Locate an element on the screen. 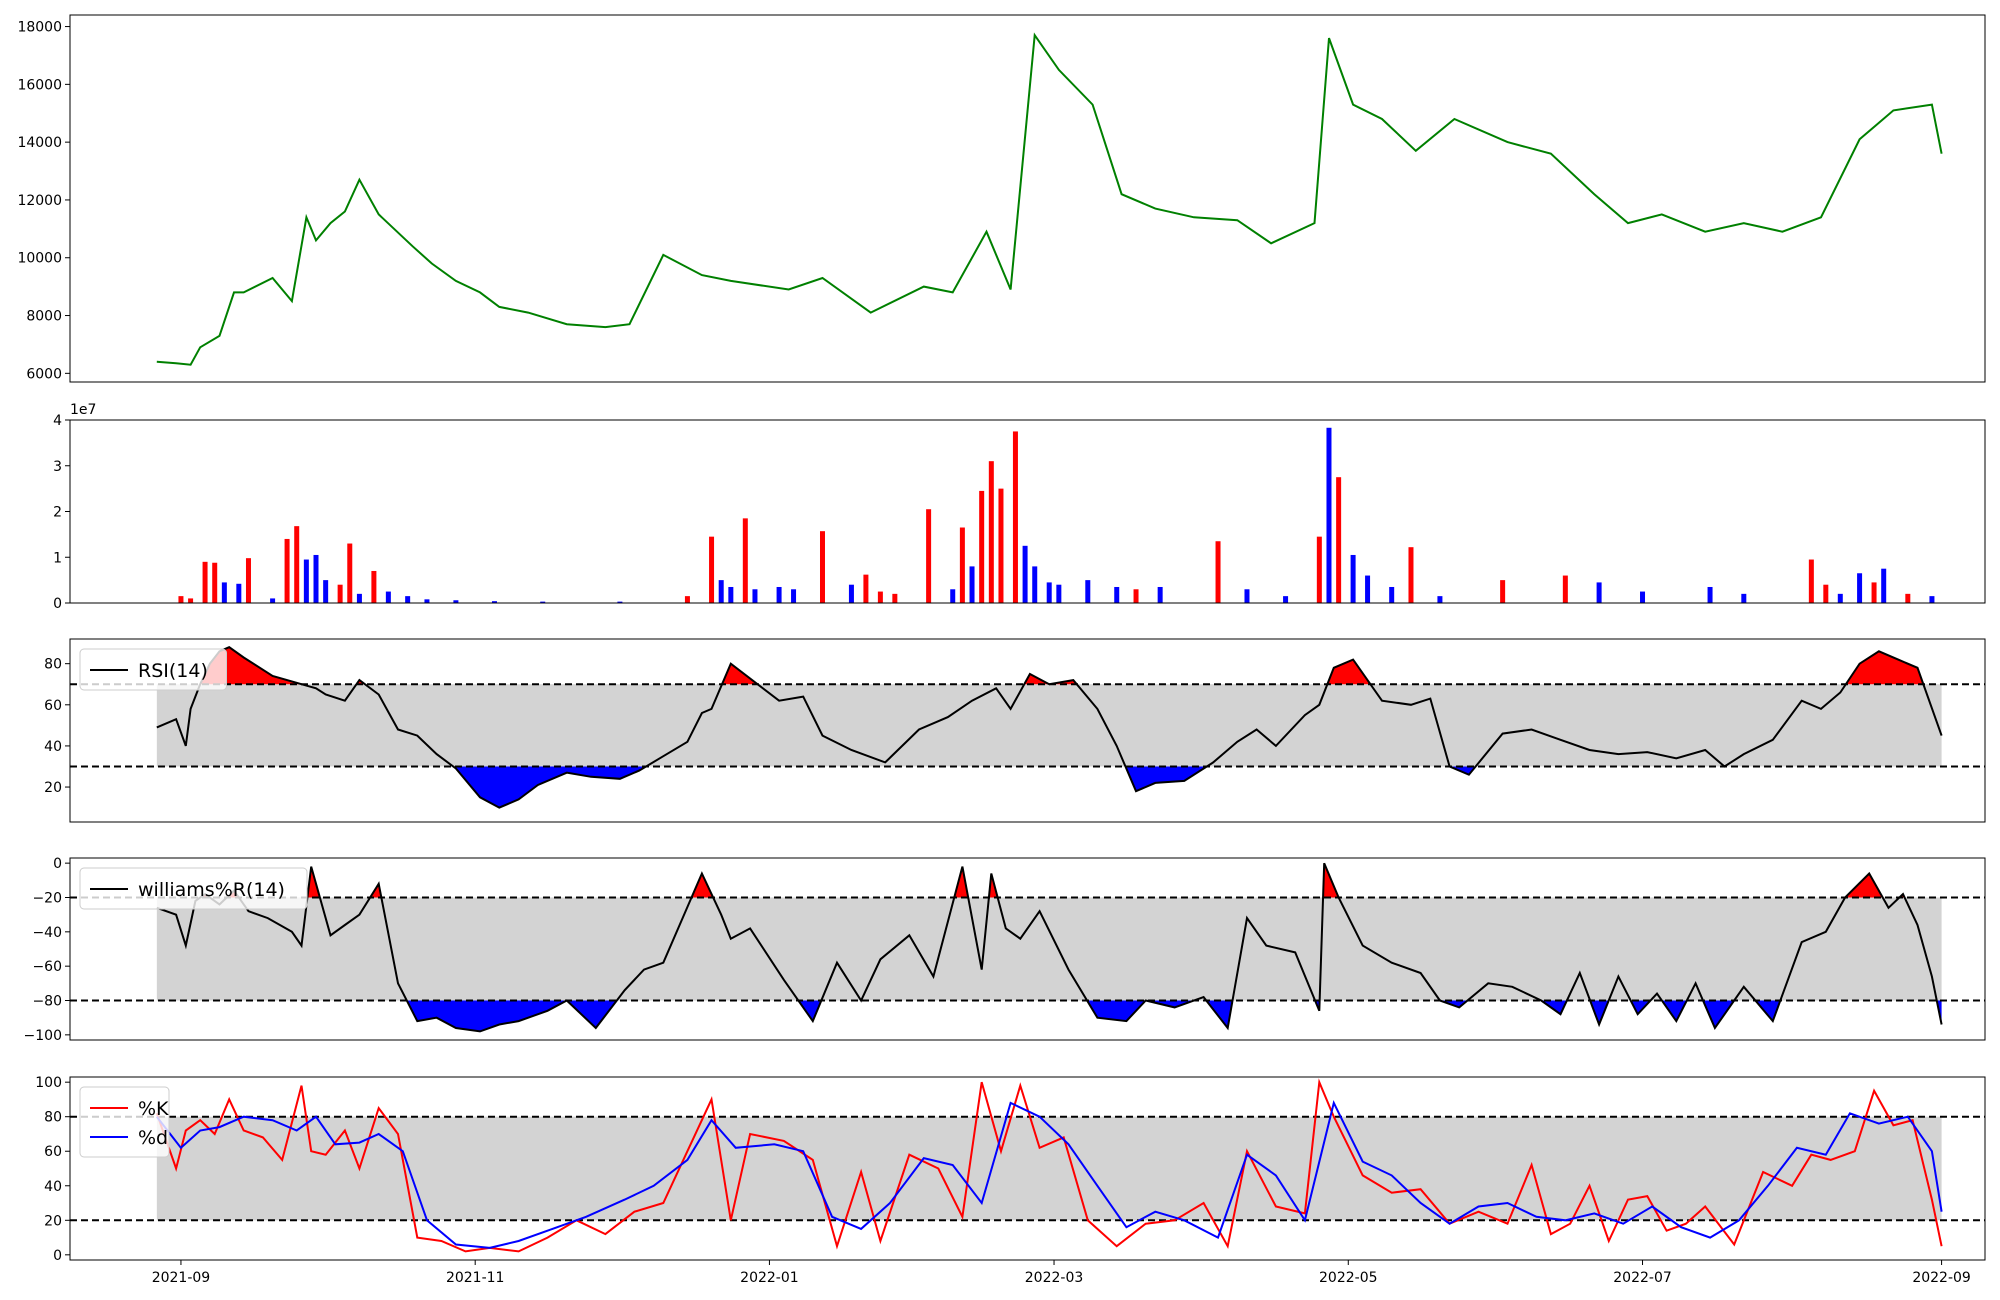  y-tick-label: −40 is located at coordinates (47, 933).